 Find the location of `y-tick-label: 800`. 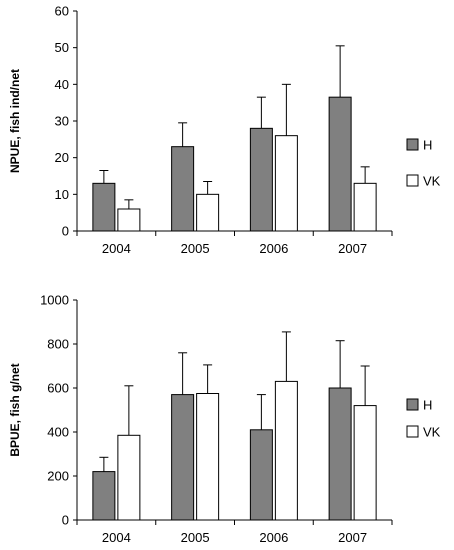

y-tick-label: 800 is located at coordinates (58, 344).